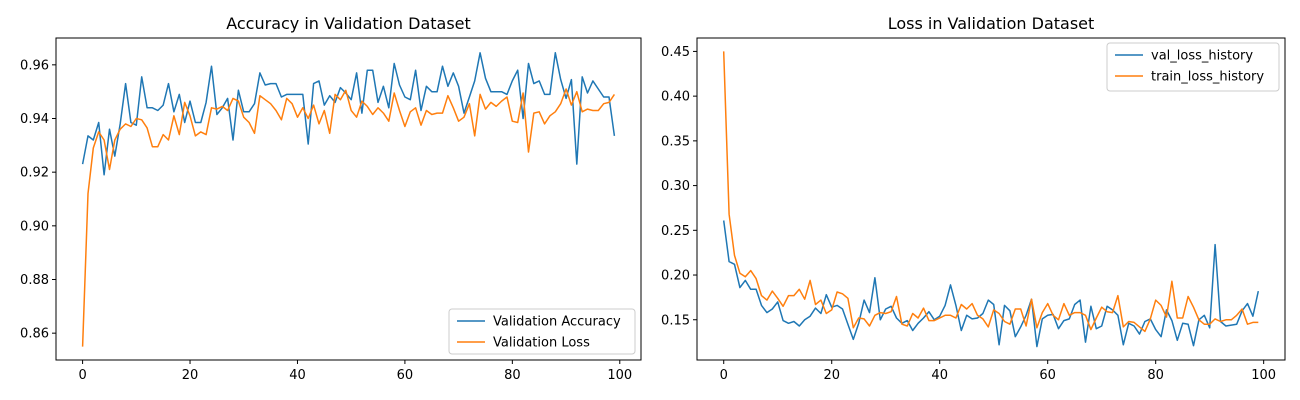  I want to click on y-tick-label: 0.86, so click(34, 334).